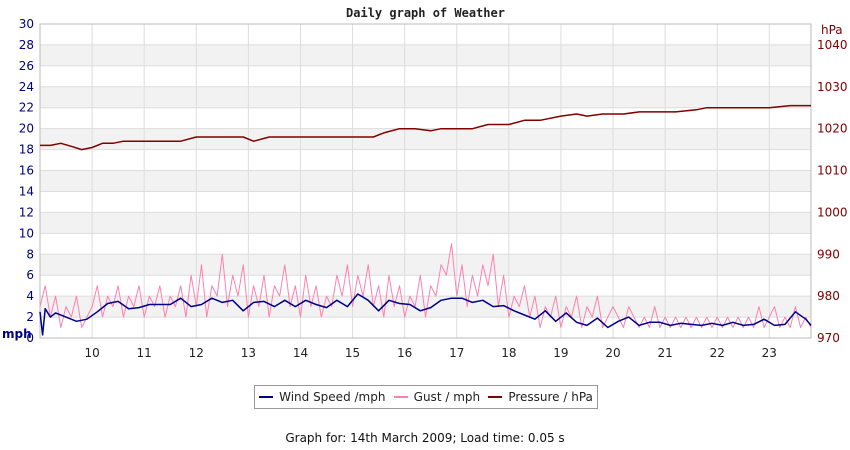  What do you see at coordinates (26, 66) in the screenshot?
I see `left-axis-tick-label: 26` at bounding box center [26, 66].